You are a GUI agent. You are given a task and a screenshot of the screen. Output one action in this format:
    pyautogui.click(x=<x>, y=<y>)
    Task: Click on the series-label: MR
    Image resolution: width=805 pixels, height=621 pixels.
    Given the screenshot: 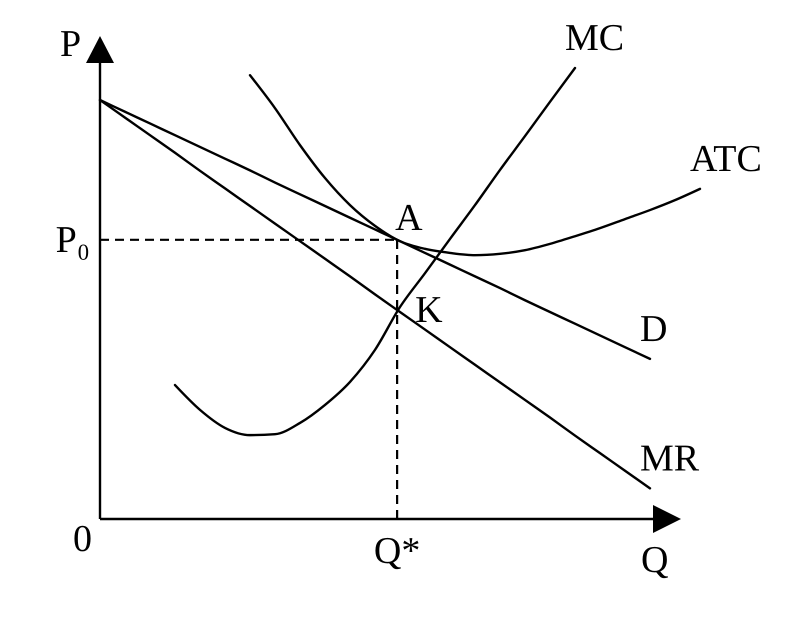 What is the action you would take?
    pyautogui.click(x=670, y=458)
    